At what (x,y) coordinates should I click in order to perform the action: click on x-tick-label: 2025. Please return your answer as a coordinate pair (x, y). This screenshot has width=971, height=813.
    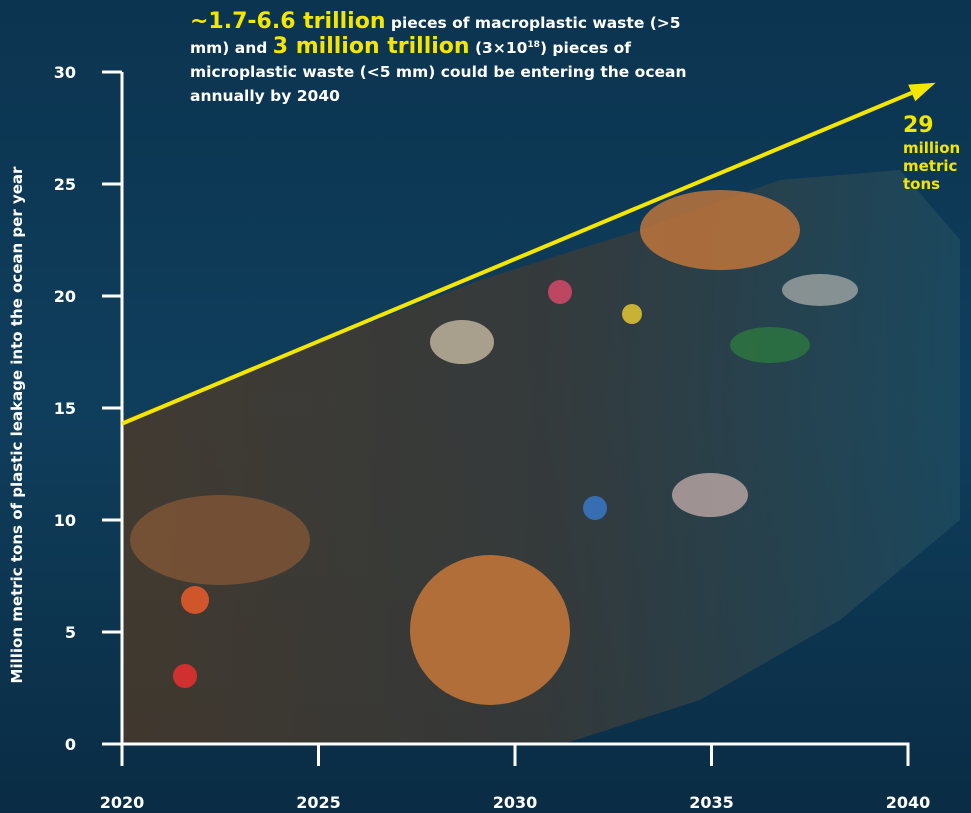
    Looking at the image, I should click on (318, 802).